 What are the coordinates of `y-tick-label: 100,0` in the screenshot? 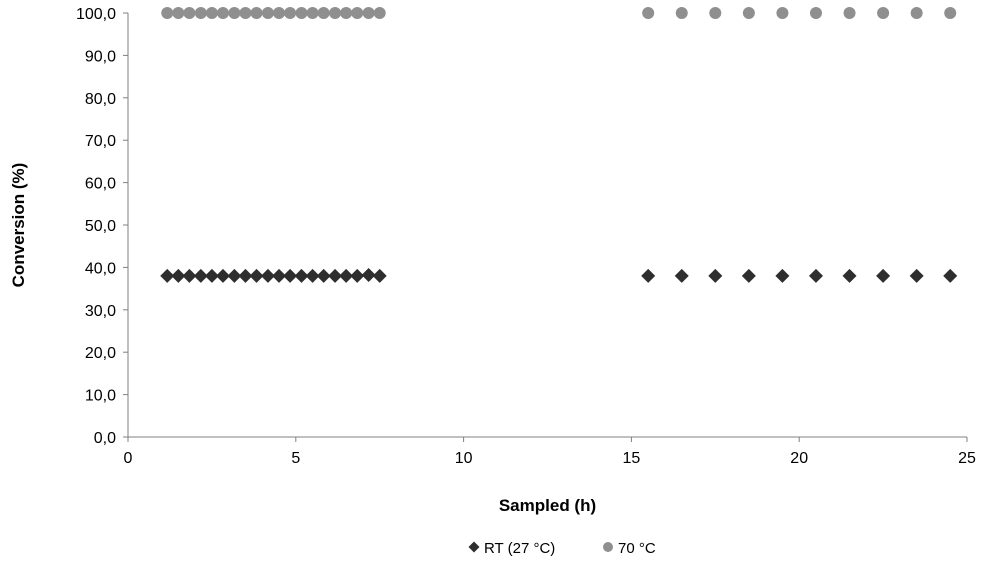 It's located at (96, 14).